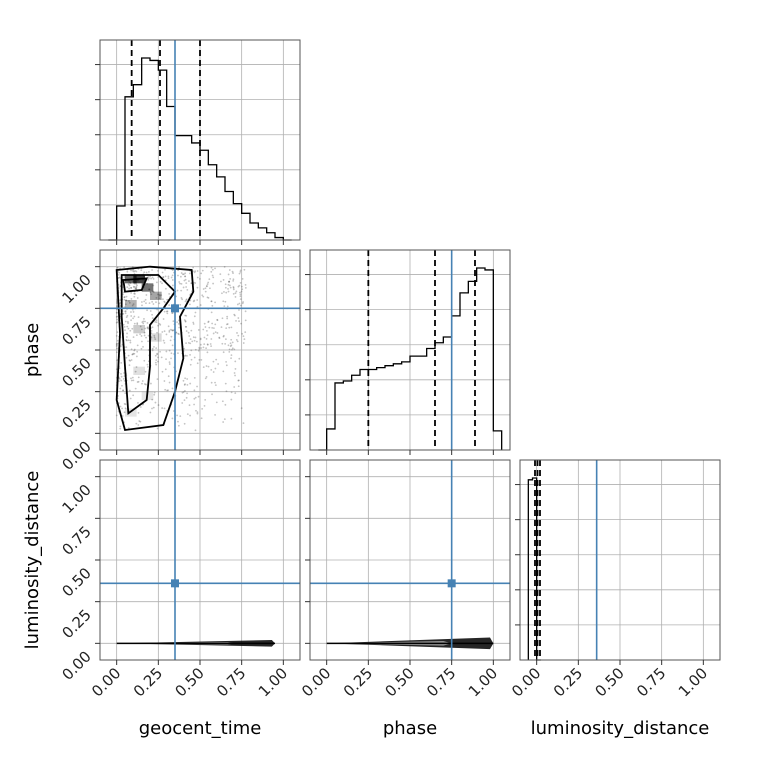 The height and width of the screenshot is (760, 760). Describe the element at coordinates (620, 728) in the screenshot. I see `x-axis-label-luminosity-distance: luminosity_distance` at that location.